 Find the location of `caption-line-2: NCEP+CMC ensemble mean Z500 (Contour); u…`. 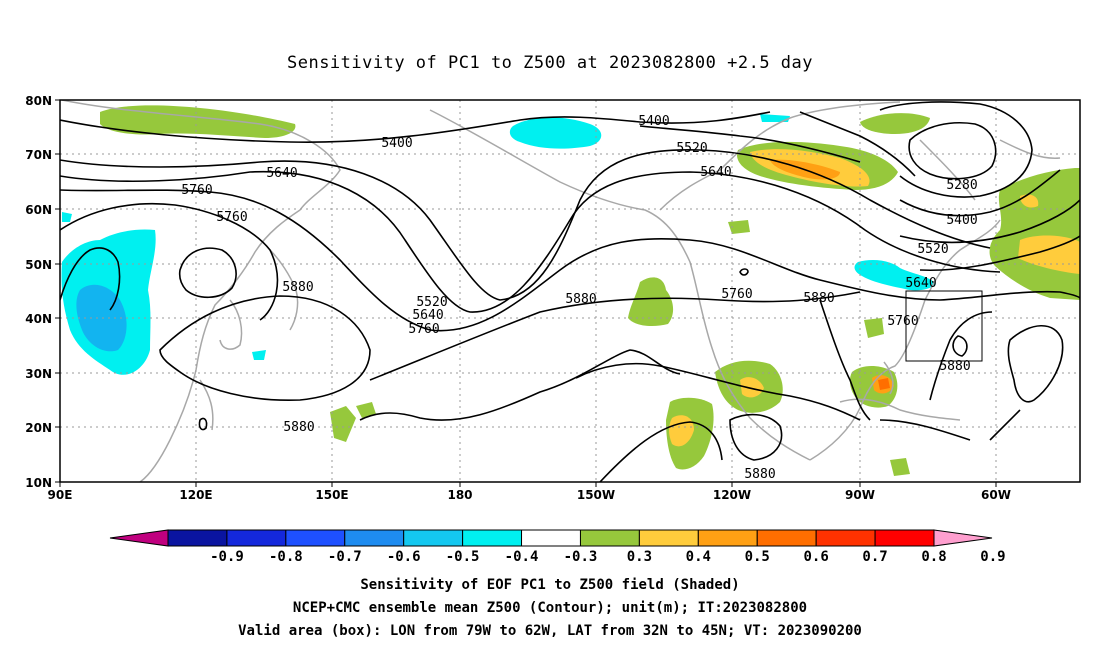

caption-line-2: NCEP+CMC ensemble mean Z500 (Contour); u… is located at coordinates (550, 608).